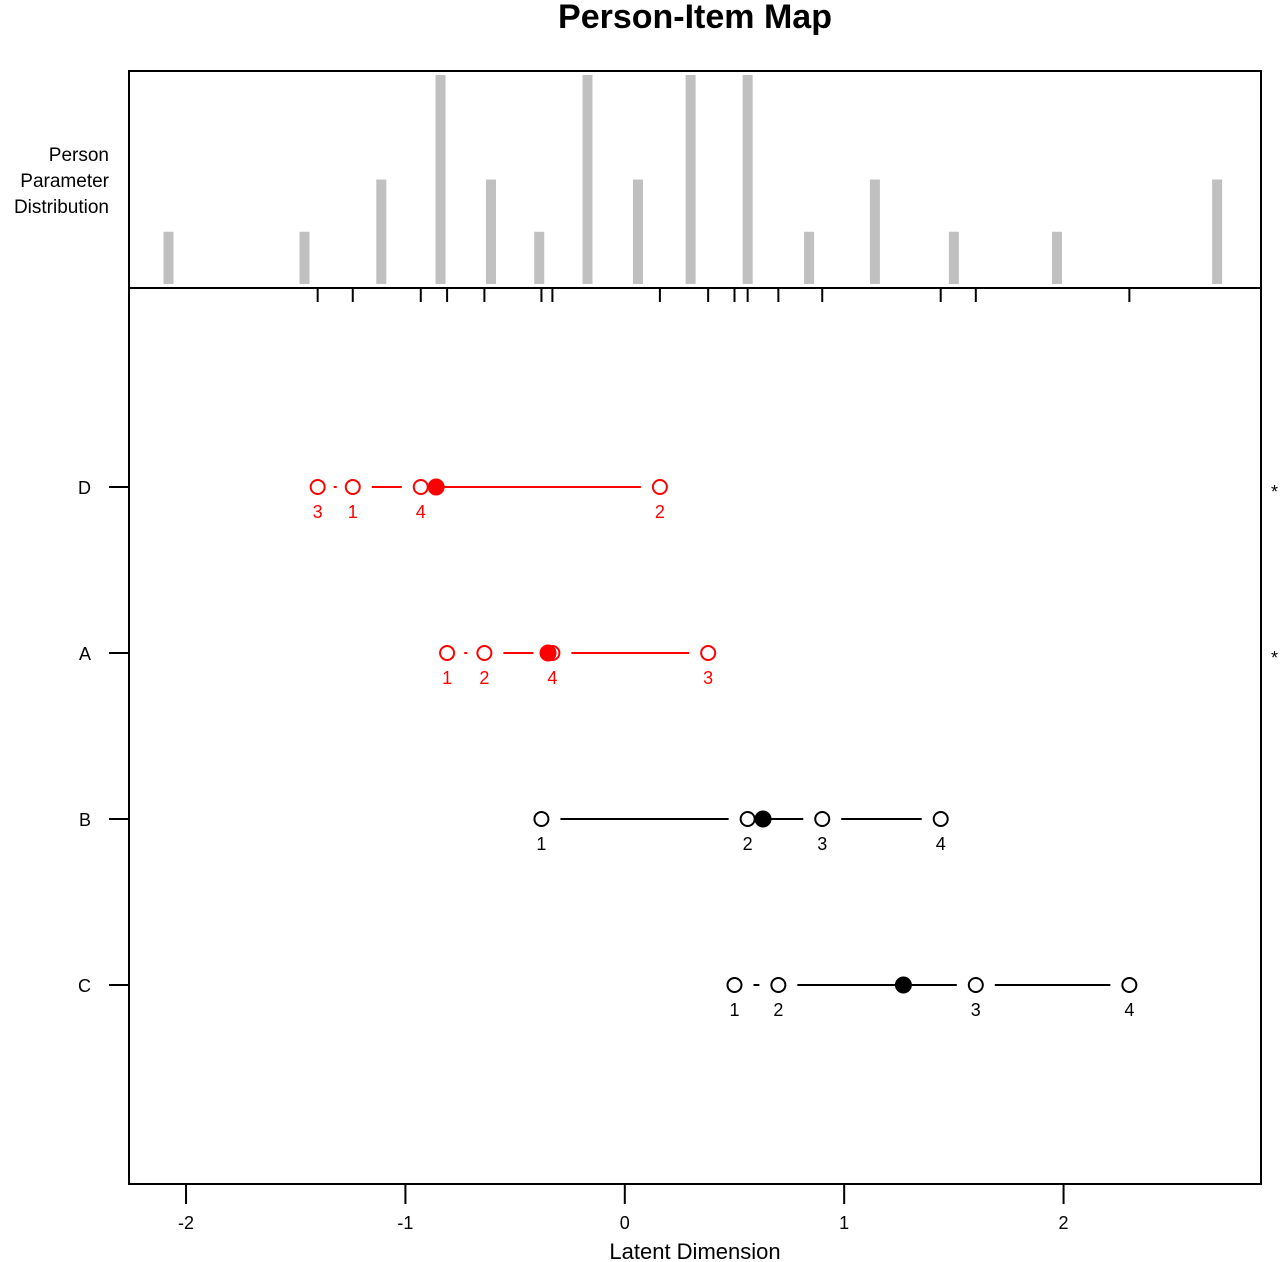 This screenshot has width=1280, height=1262. I want to click on top-panel-label-line-2: Parameter, so click(64, 181).